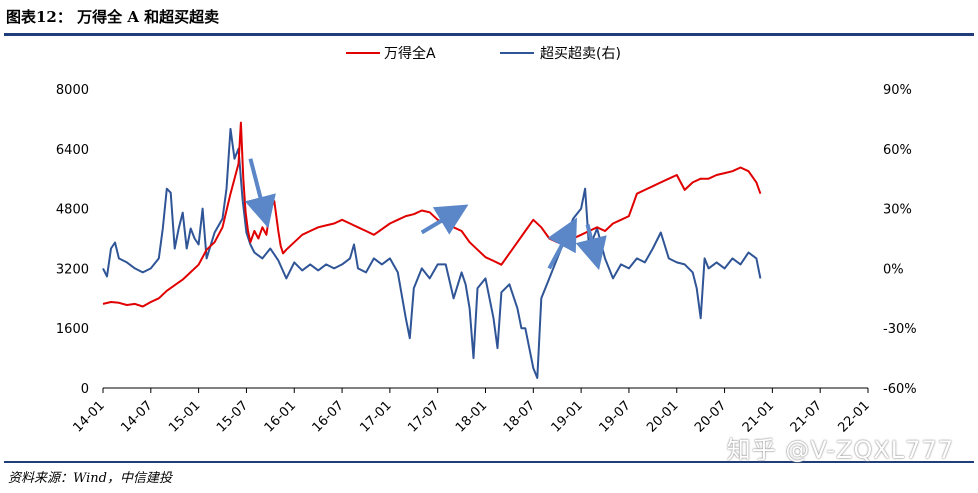 The image size is (978, 493). I want to click on y-right-tick-label: 60%, so click(897, 150).